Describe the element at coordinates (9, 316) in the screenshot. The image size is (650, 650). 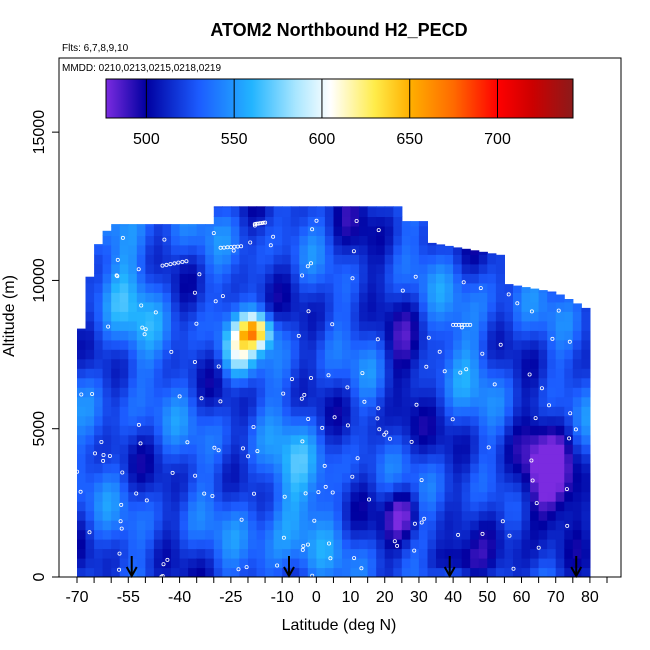
I see `y-axis-label: Altitude (m)` at that location.